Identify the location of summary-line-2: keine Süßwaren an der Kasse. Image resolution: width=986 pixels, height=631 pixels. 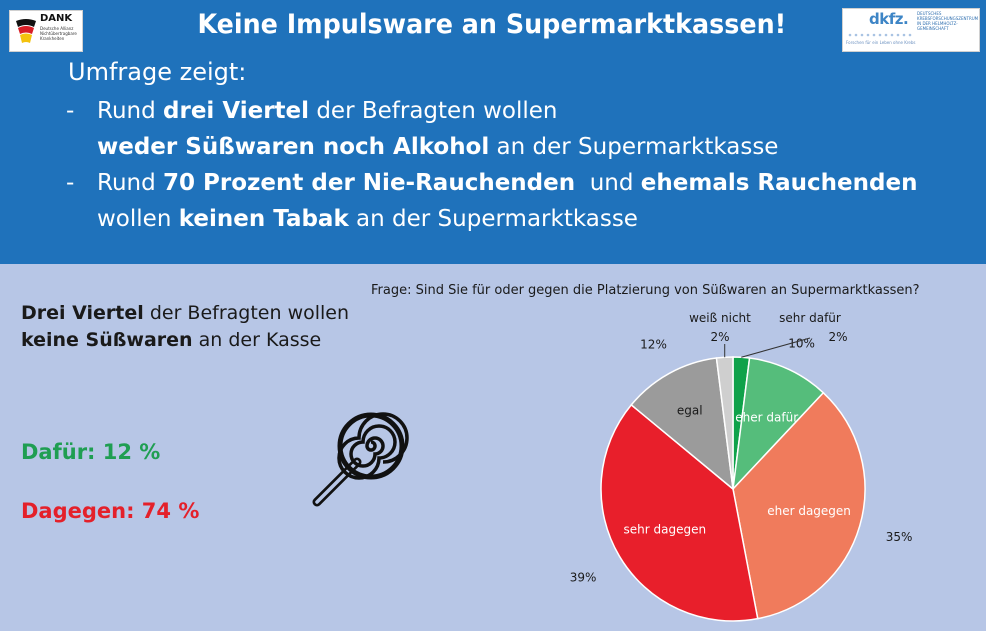
(185, 340).